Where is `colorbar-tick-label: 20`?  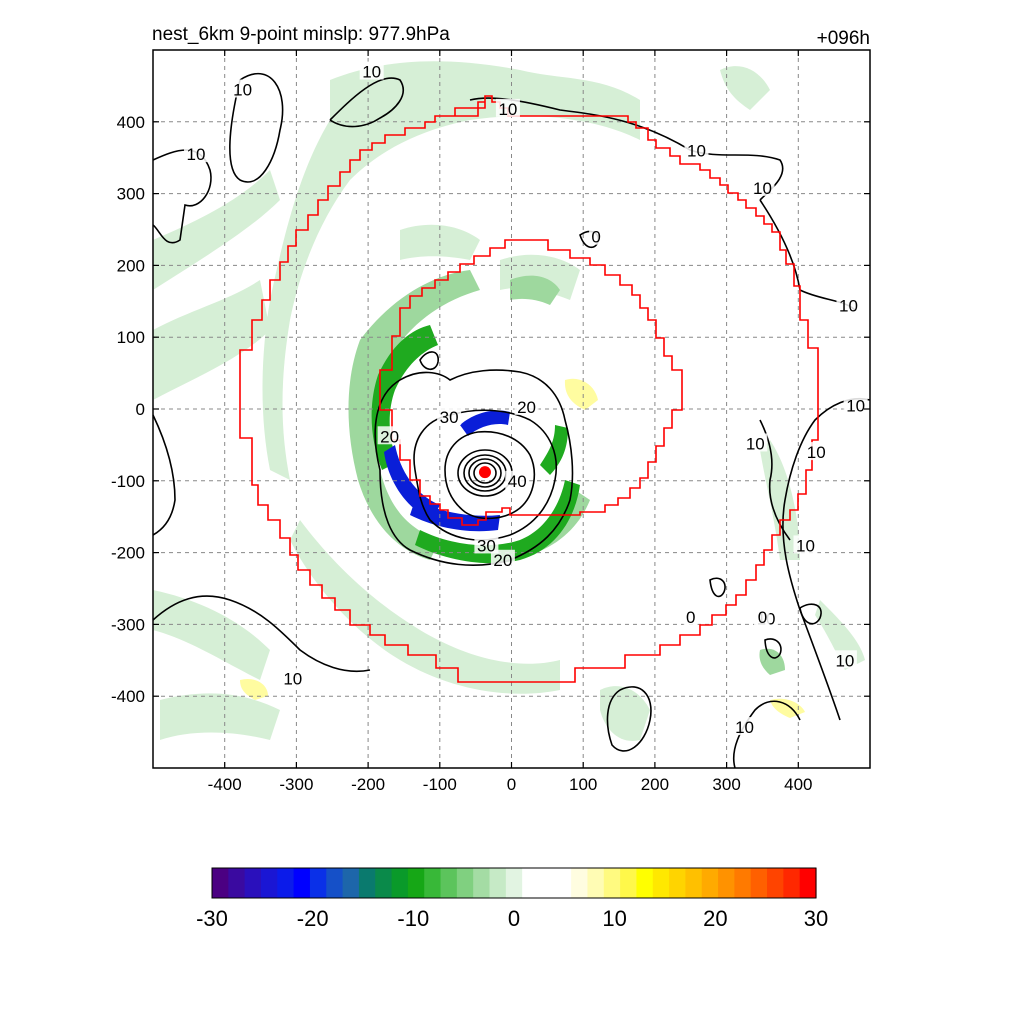
colorbar-tick-label: 20 is located at coordinates (715, 918).